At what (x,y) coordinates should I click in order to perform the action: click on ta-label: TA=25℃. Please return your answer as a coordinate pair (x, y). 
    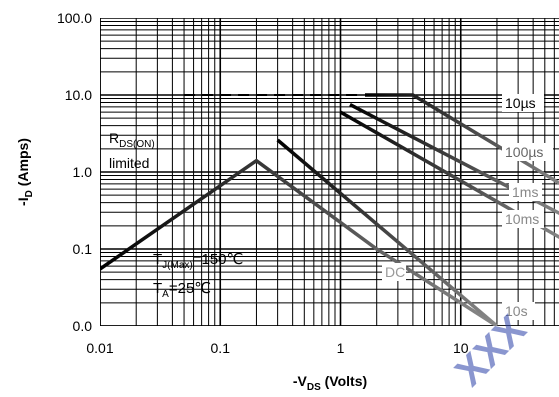
    Looking at the image, I should click on (182, 290).